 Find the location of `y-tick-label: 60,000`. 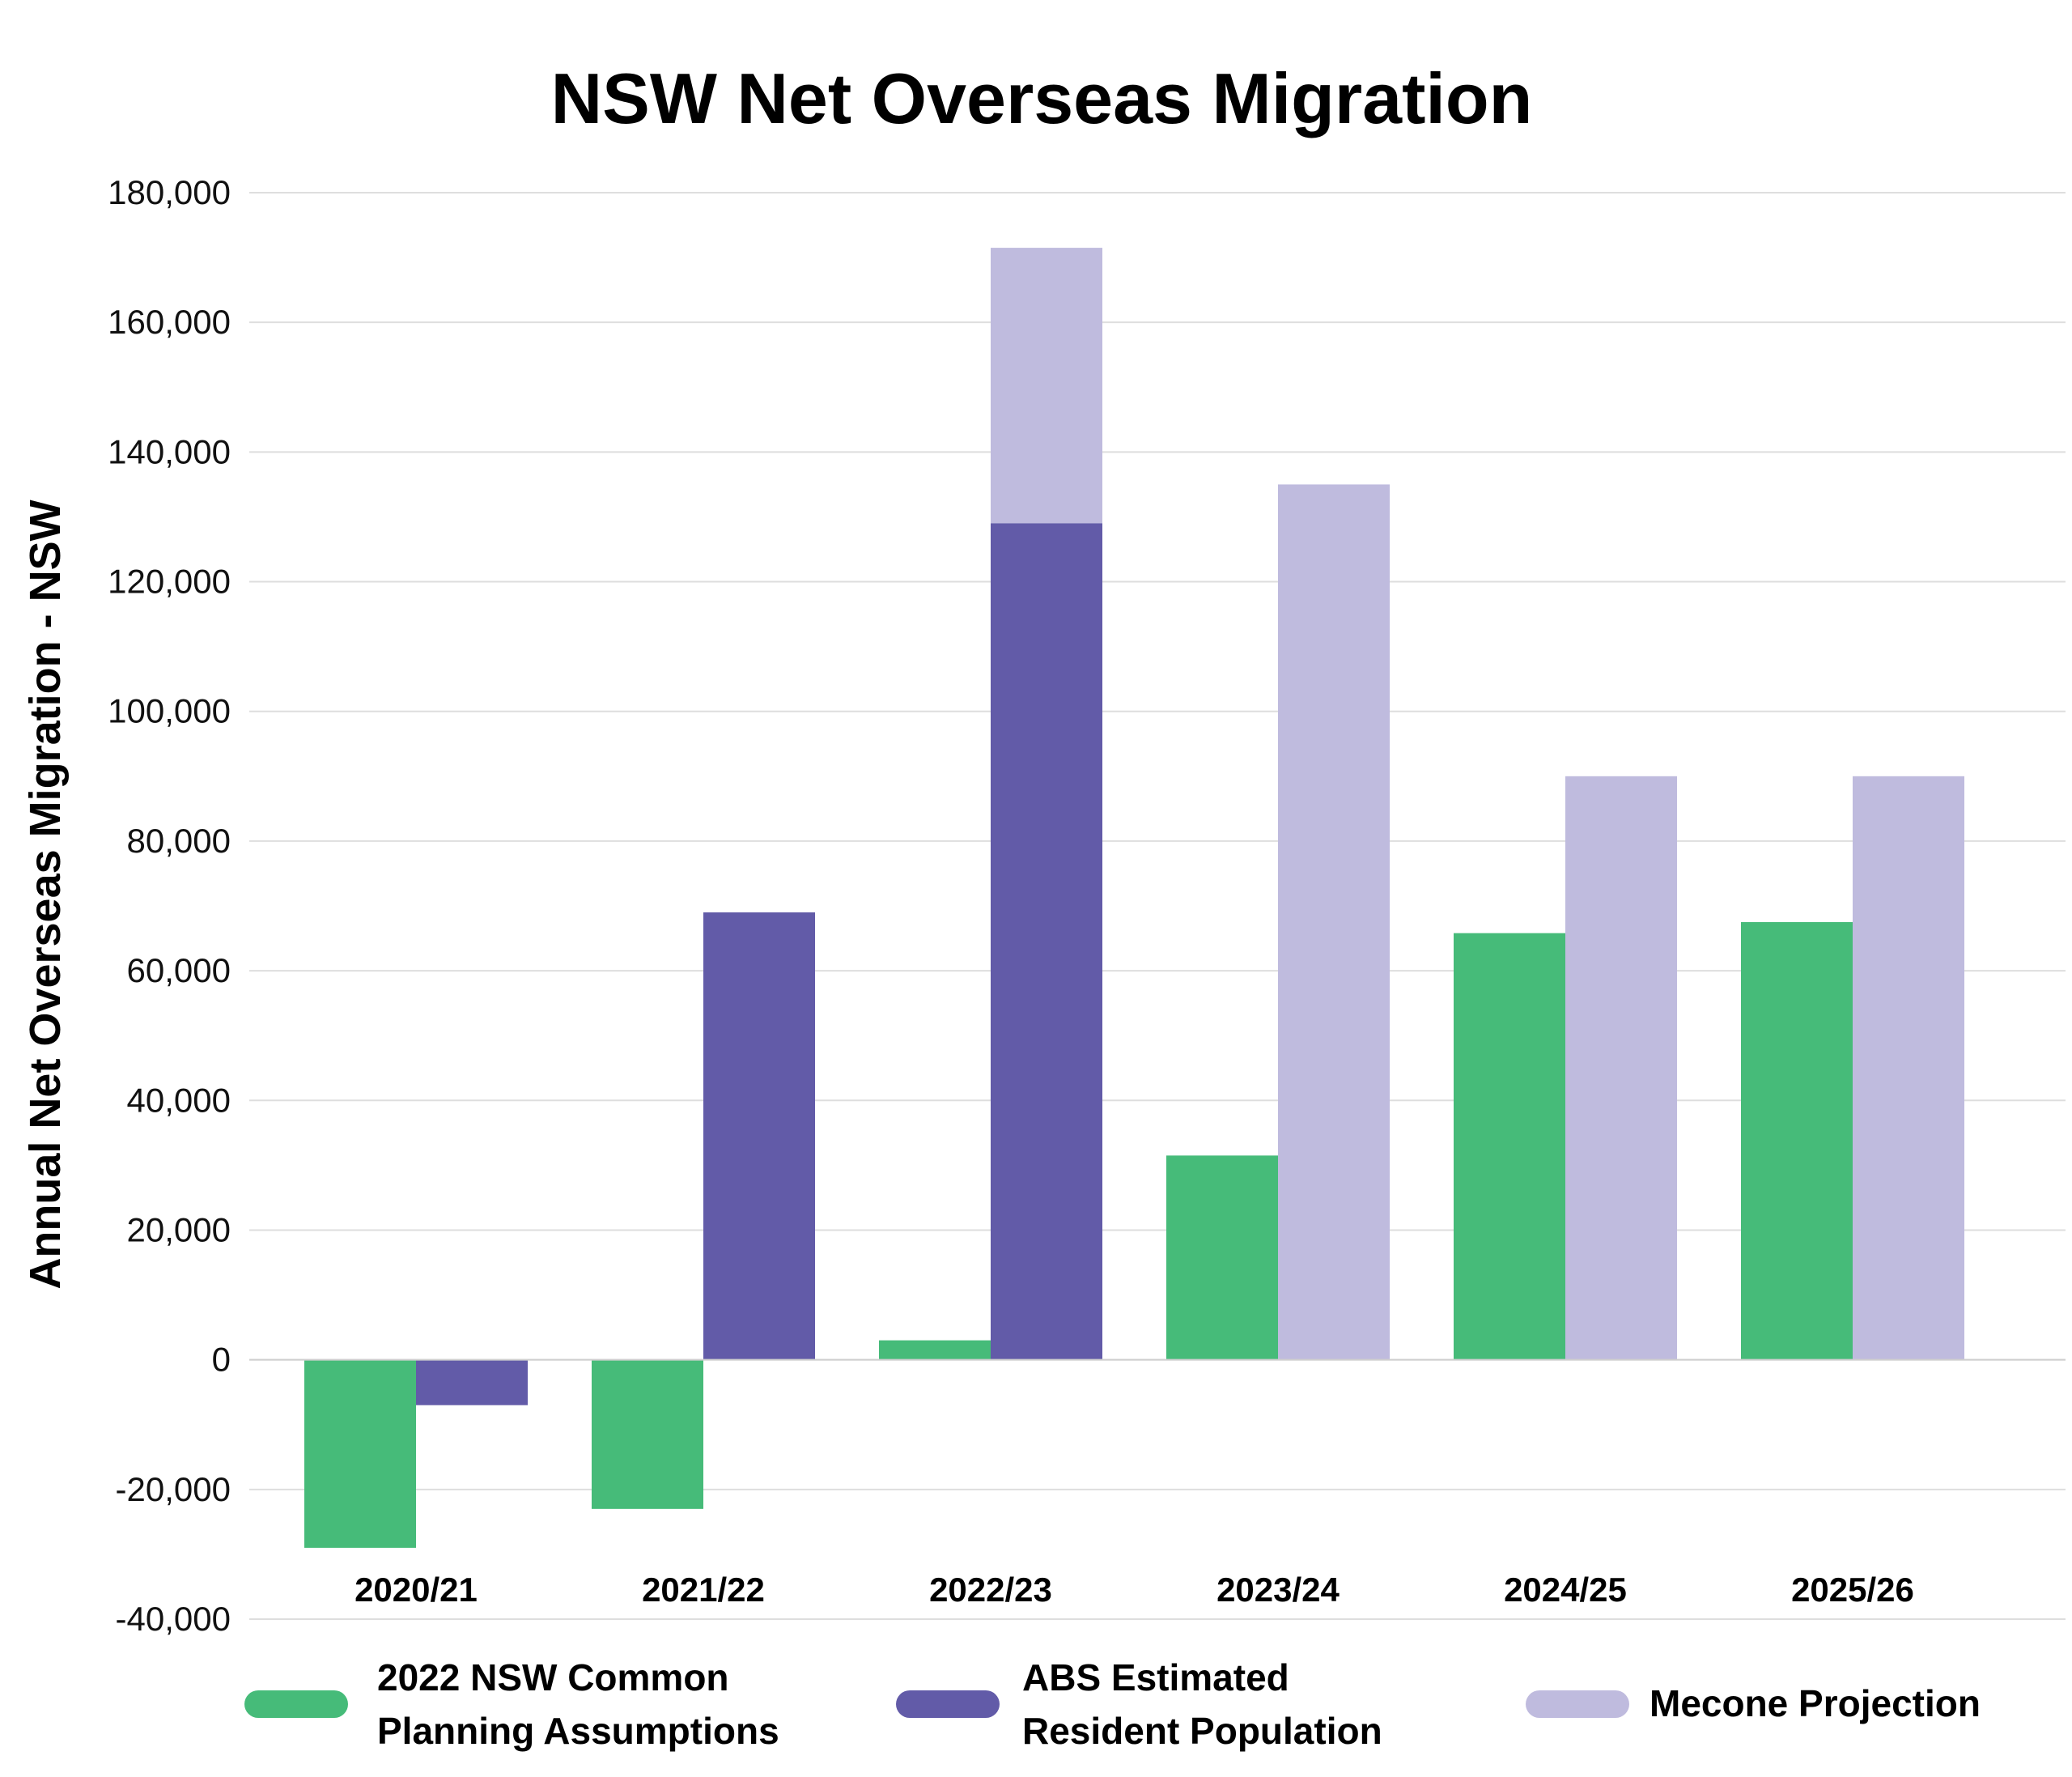

y-tick-label: 60,000 is located at coordinates (179, 970).